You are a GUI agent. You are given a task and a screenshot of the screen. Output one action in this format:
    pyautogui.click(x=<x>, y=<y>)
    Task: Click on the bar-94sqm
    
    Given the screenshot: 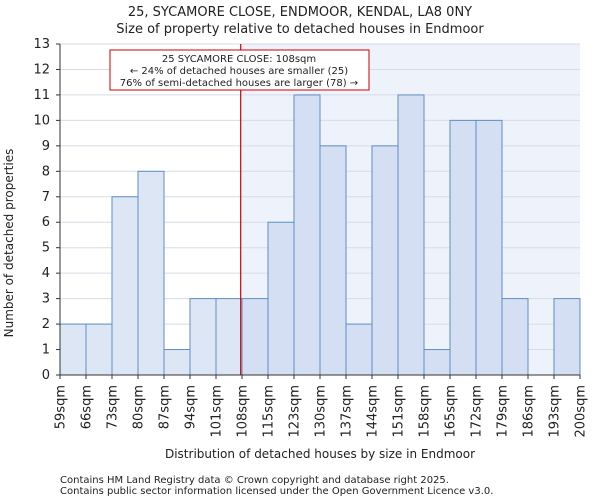 What is the action you would take?
    pyautogui.click(x=203, y=337)
    